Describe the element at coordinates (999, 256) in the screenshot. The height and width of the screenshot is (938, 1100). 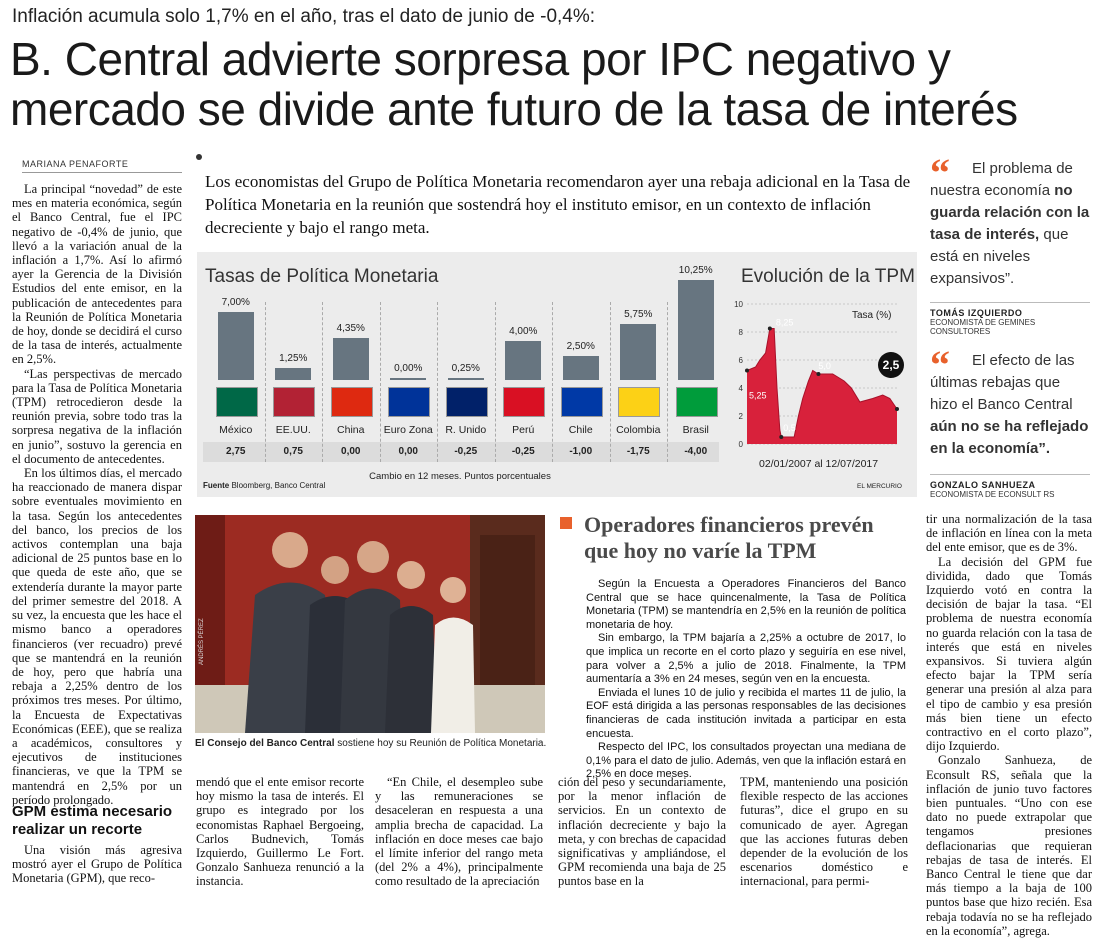
I see `quote-text-post: que está en niveles expansivos”.` at that location.